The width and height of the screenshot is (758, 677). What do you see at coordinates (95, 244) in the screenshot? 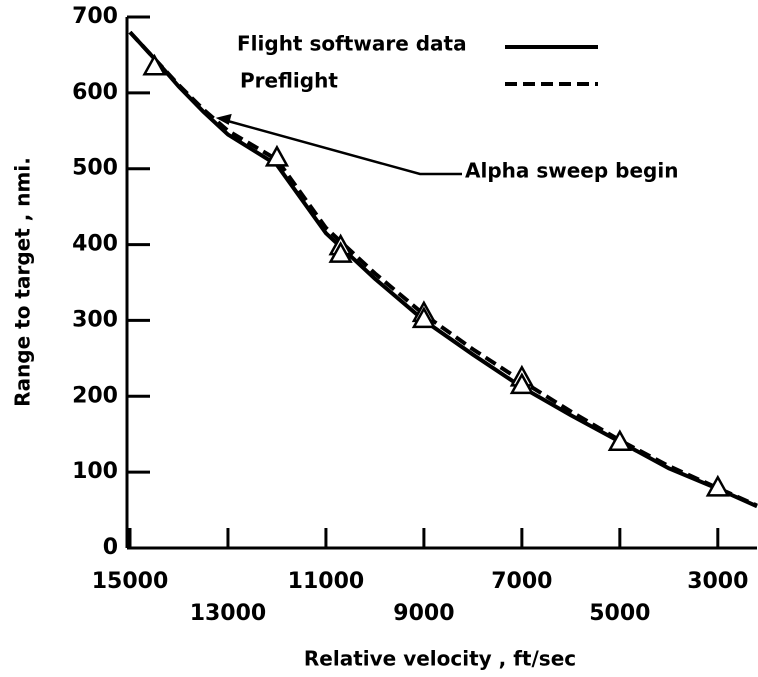
I see `y-tick-label: 400` at bounding box center [95, 244].